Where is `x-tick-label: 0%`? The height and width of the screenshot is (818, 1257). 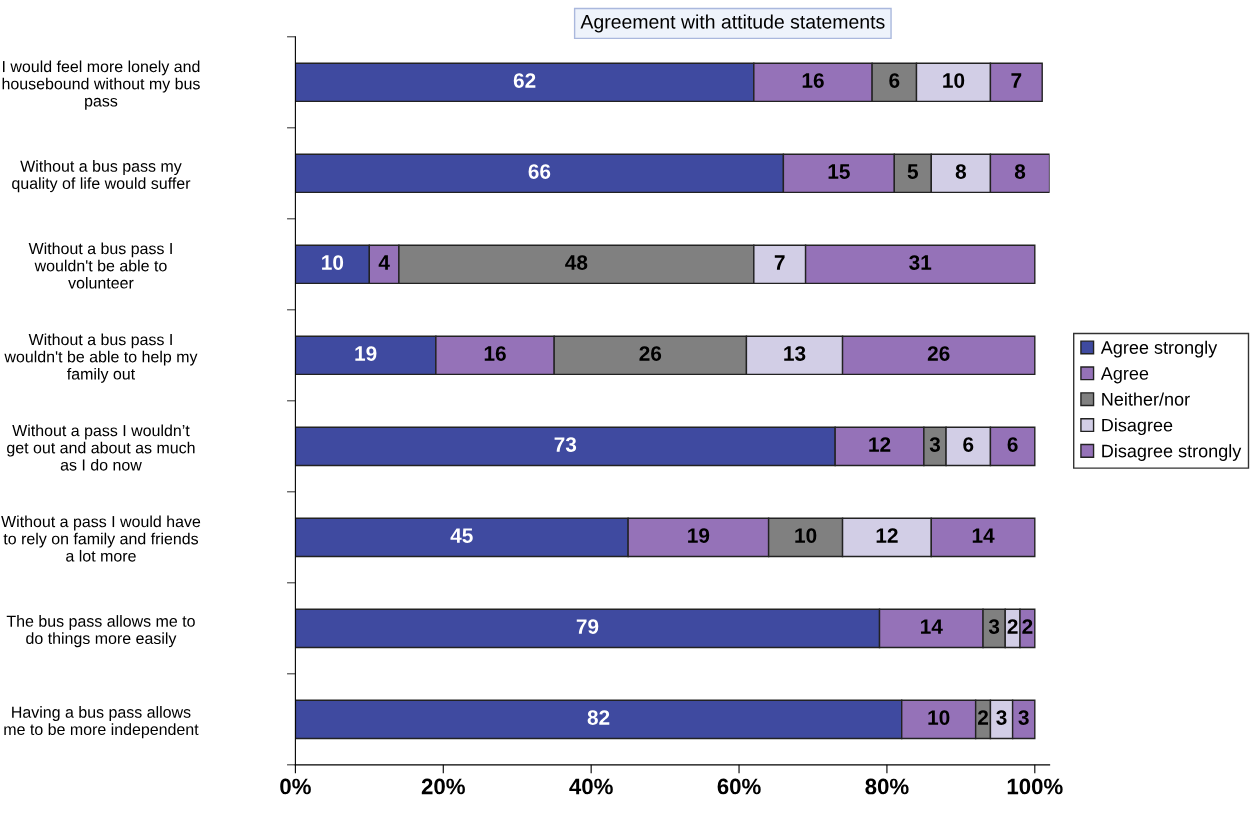 x-tick-label: 0% is located at coordinates (295, 786).